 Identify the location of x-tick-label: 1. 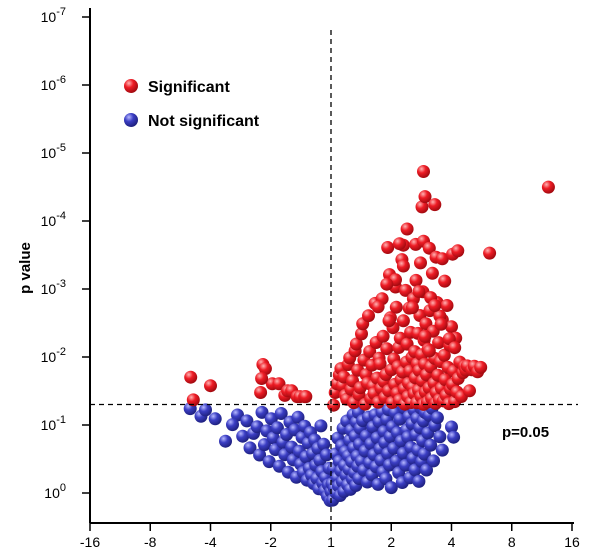
(331, 542).